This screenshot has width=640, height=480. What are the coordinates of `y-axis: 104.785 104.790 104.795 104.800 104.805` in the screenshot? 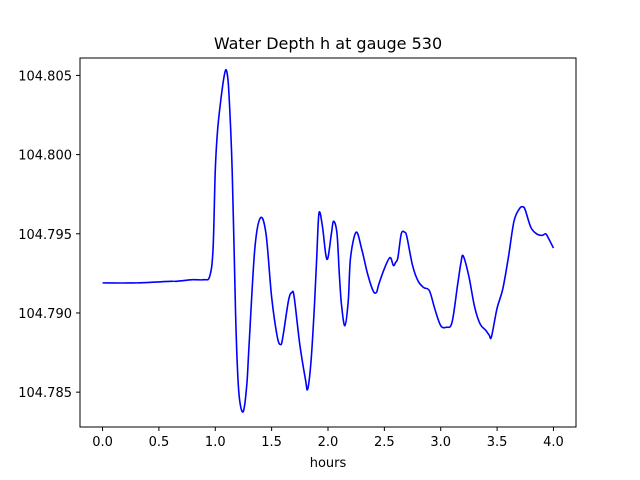 It's located at (49, 235).